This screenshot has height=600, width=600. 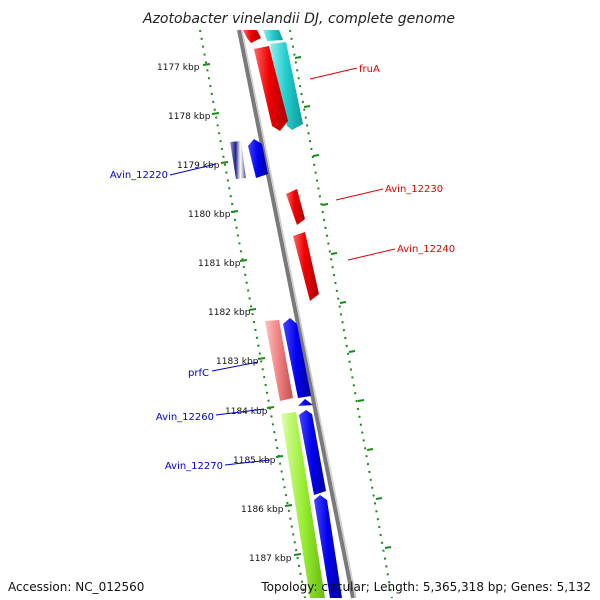 What do you see at coordinates (369, 69) in the screenshot?
I see `gene-label-fruA: fruA` at bounding box center [369, 69].